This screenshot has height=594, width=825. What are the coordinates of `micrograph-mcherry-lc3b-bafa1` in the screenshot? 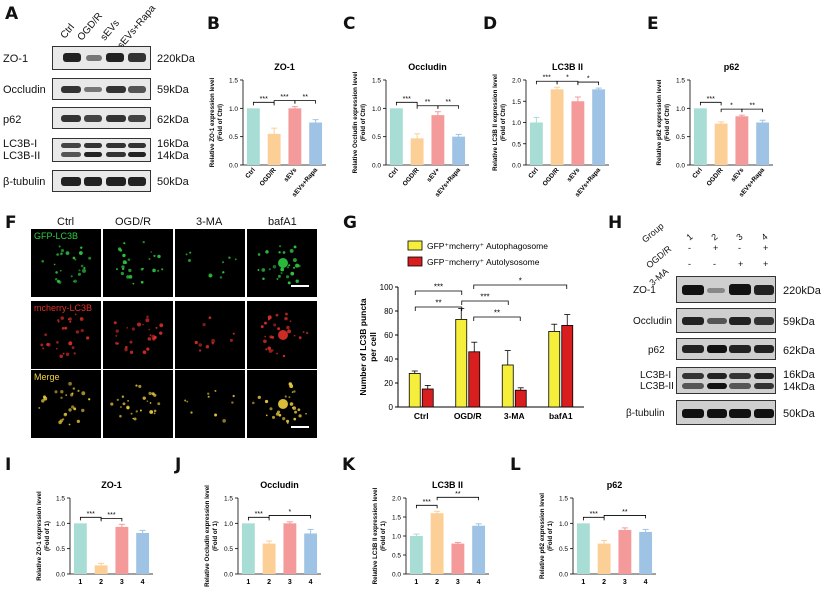 It's located at (282, 335).